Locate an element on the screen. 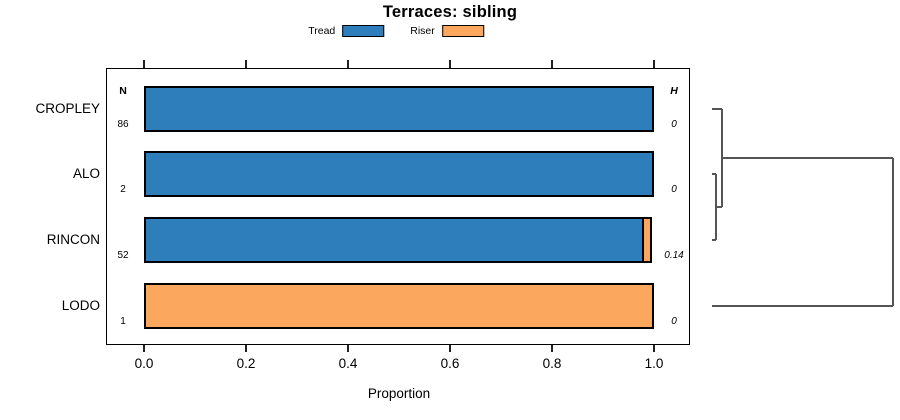  legend-label-riser: Riser is located at coordinates (422, 31).